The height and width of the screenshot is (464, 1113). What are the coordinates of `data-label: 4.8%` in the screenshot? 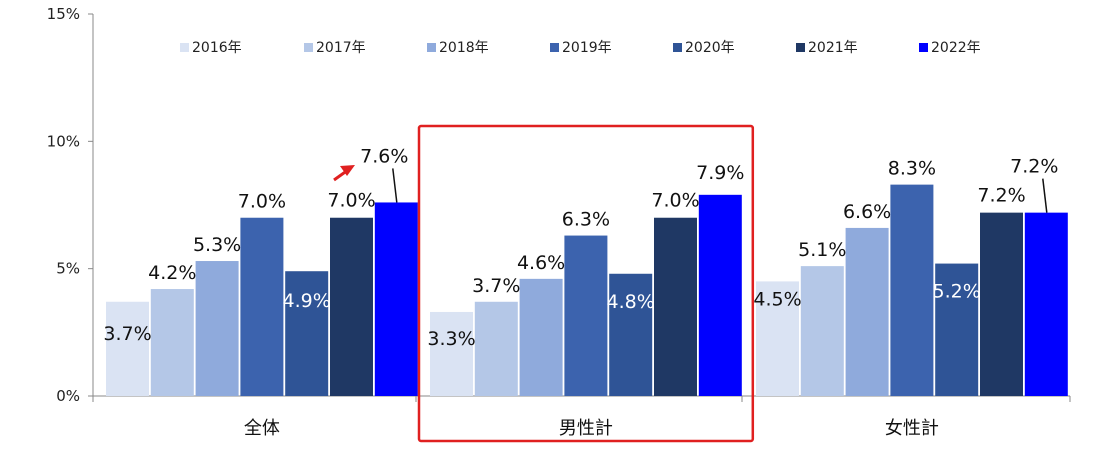 It's located at (631, 302).